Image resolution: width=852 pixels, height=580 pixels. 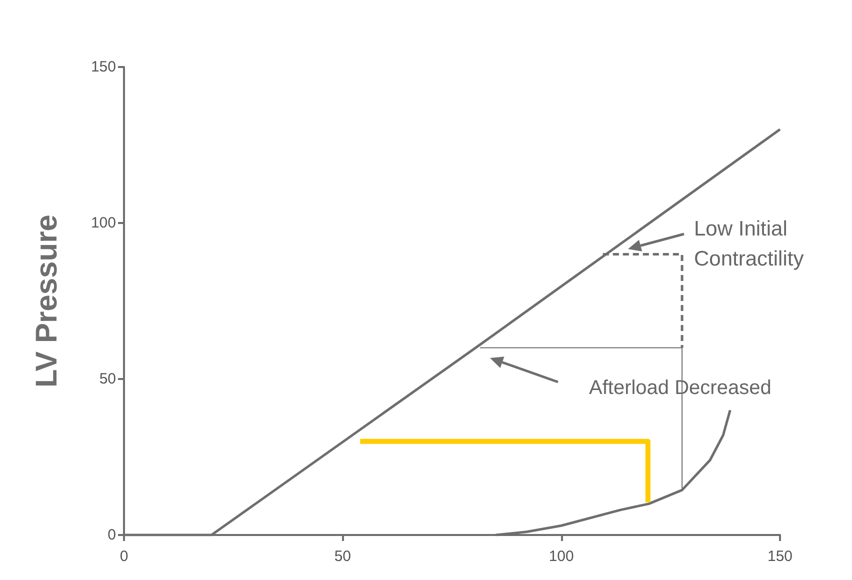 I want to click on x-tick-label: 0, so click(x=124, y=556).